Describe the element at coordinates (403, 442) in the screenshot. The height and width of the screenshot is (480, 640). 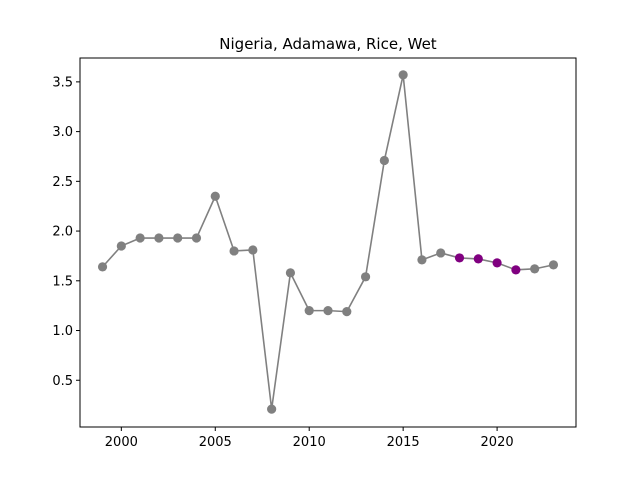
I see `x-tick-label: 2015` at that location.